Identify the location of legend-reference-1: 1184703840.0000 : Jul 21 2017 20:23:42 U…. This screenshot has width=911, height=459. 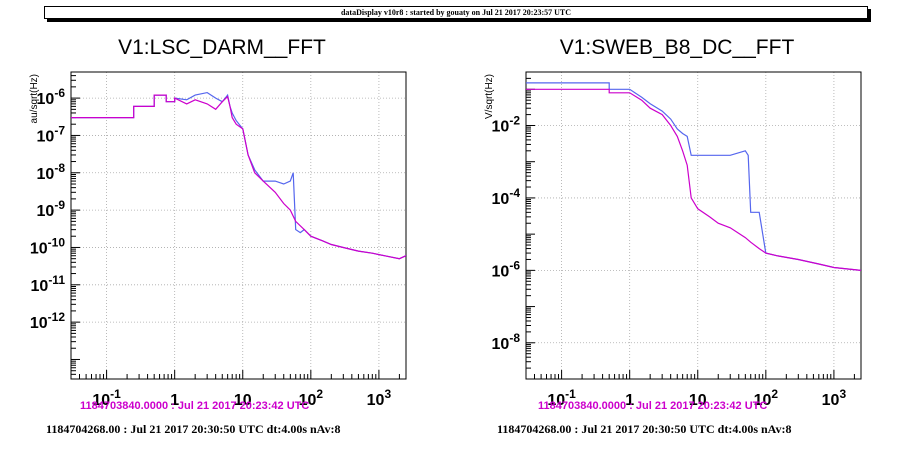
(195, 406).